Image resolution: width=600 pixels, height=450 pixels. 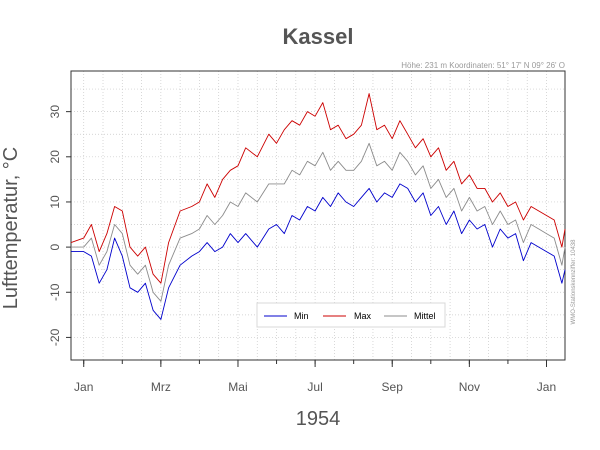 I want to click on legend-label-mittel: Mittel, so click(x=425, y=316).